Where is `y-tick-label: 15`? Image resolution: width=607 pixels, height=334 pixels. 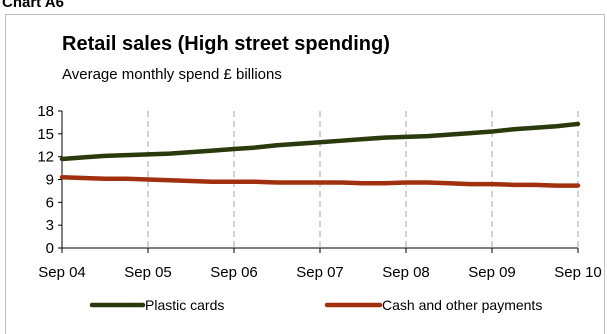
y-tick-label: 15 is located at coordinates (45, 134).